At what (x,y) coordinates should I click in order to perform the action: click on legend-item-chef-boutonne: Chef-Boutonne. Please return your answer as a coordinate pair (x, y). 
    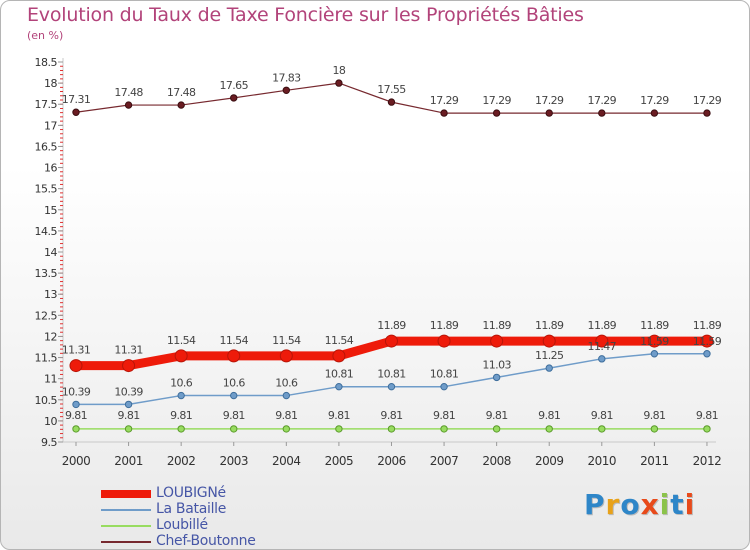
    Looking at the image, I should click on (221, 541).